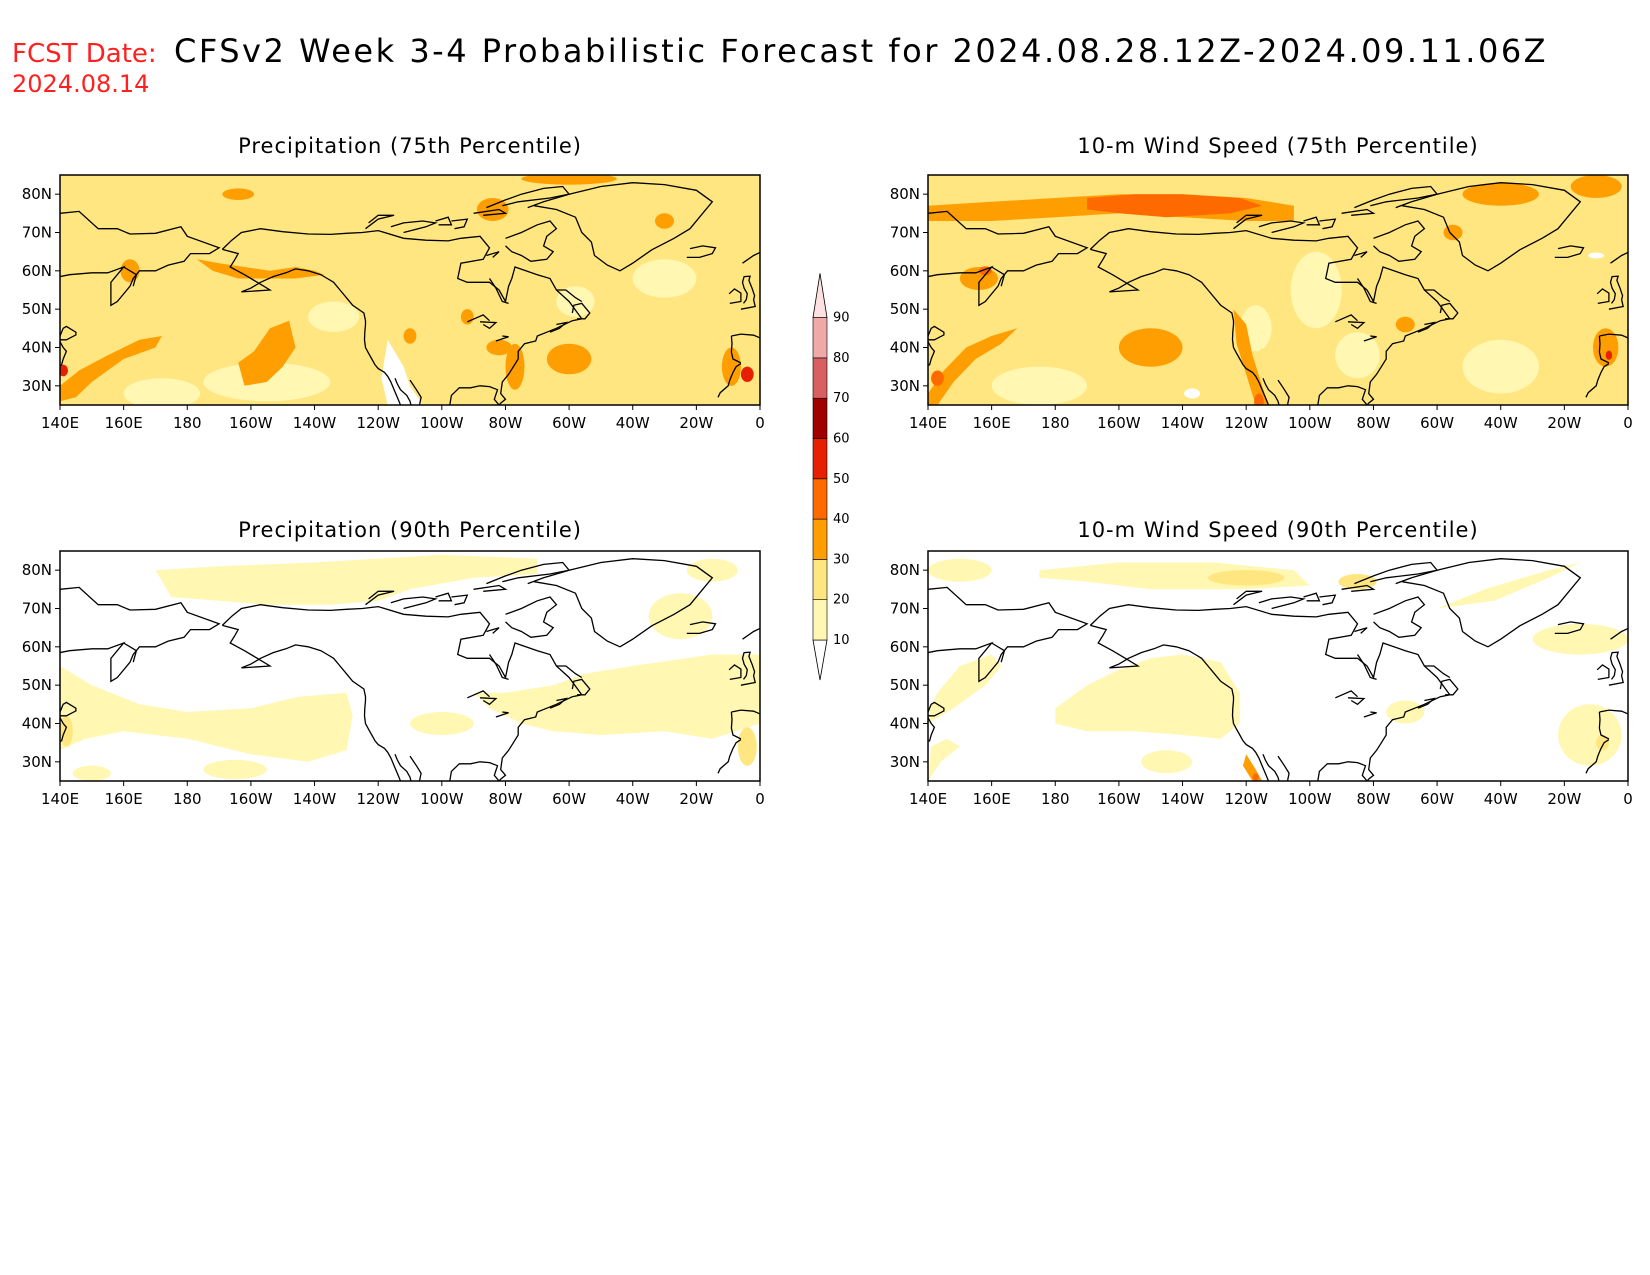 The image size is (1650, 1275). I want to click on x-tick-label: 0, so click(760, 423).